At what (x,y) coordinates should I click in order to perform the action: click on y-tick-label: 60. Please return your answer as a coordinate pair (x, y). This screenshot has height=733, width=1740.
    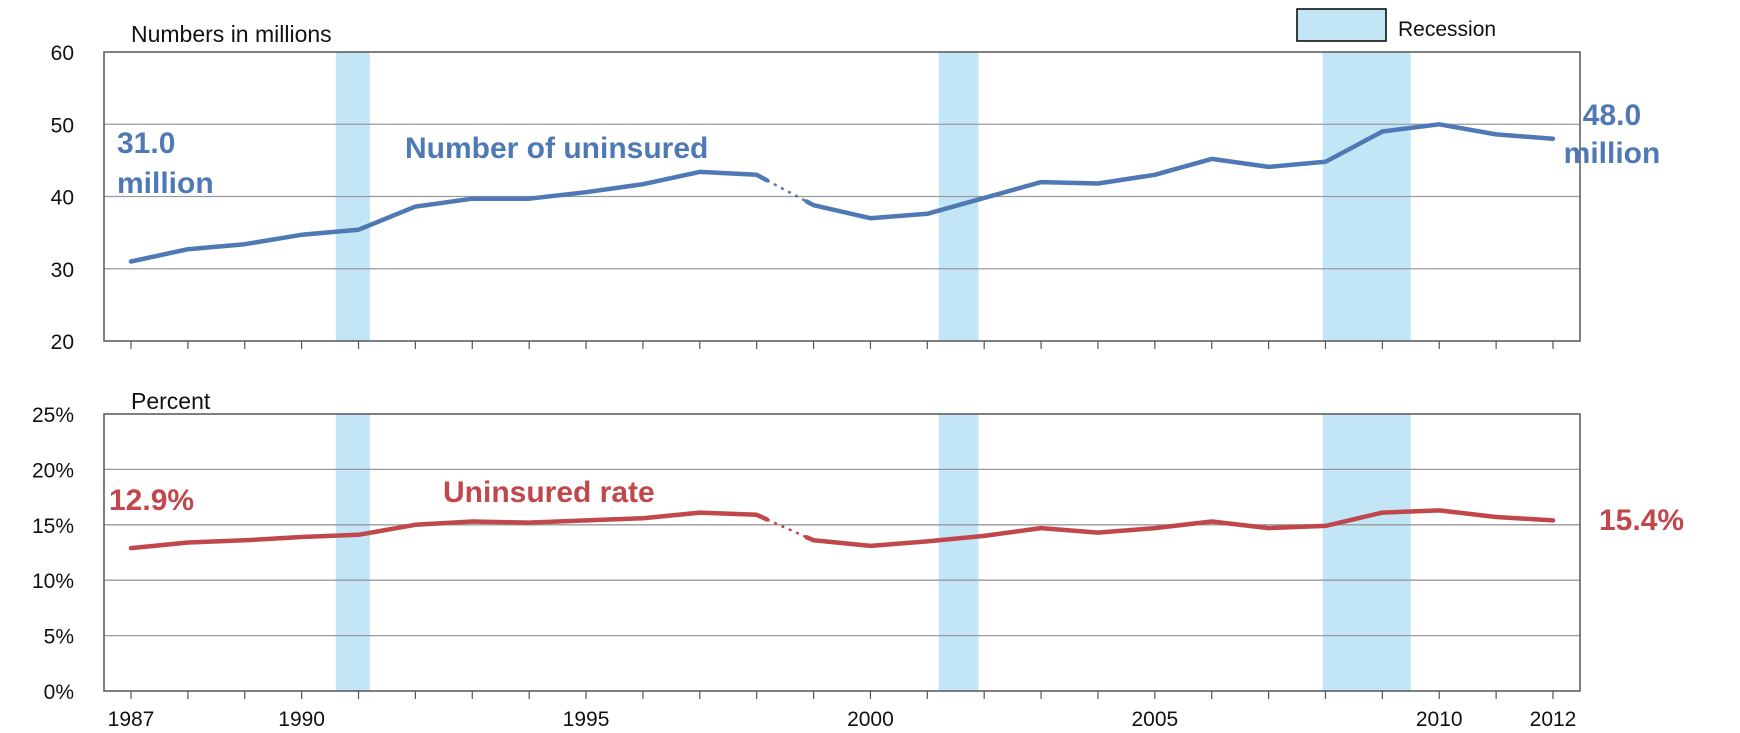
    Looking at the image, I should click on (62, 53).